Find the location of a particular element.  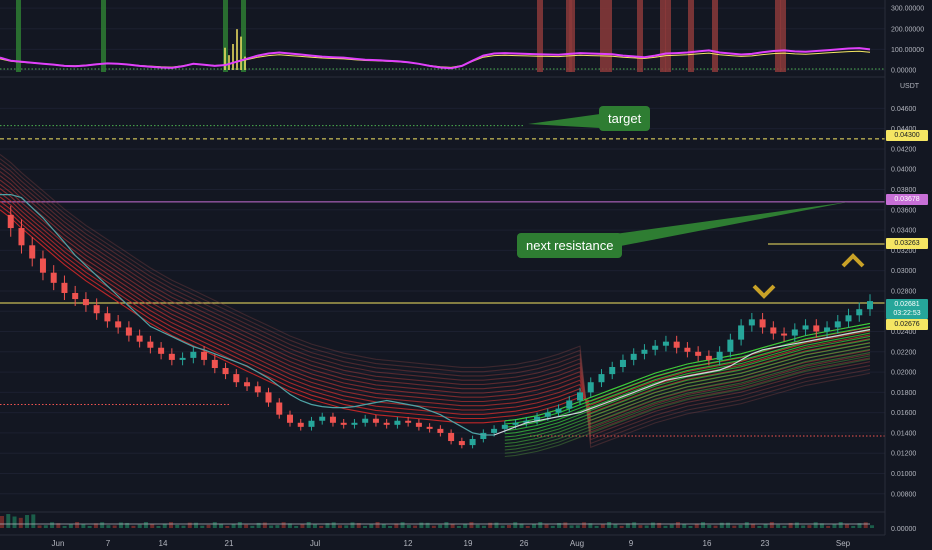

volume-tick-label: 0.00000 is located at coordinates (903, 529).